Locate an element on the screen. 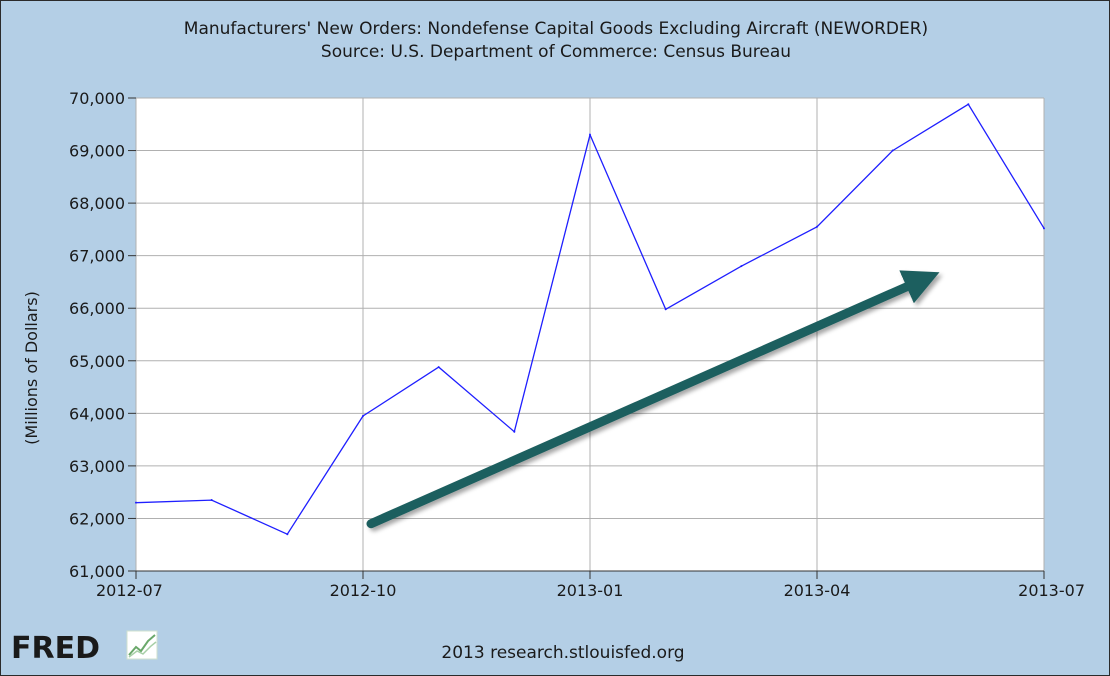 This screenshot has width=1110, height=676. chart-icon is located at coordinates (142, 645).